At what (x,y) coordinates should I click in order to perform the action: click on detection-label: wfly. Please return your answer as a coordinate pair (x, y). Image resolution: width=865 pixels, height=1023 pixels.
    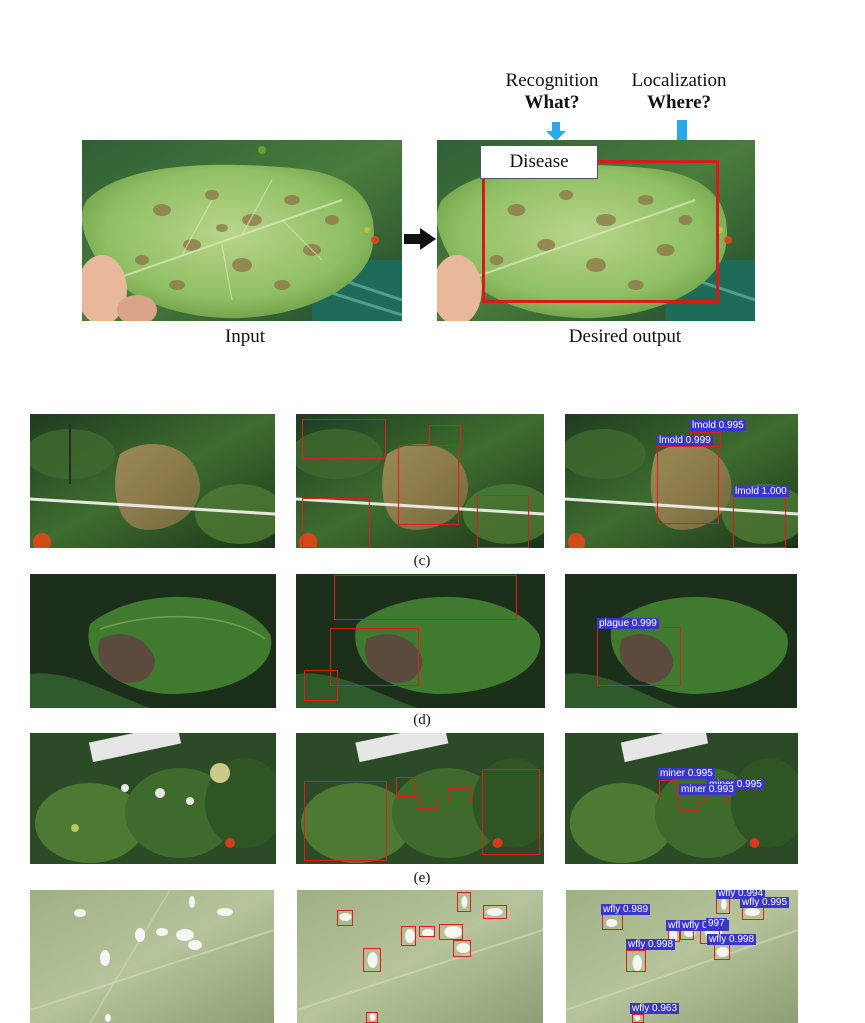
    Looking at the image, I should click on (677, 925).